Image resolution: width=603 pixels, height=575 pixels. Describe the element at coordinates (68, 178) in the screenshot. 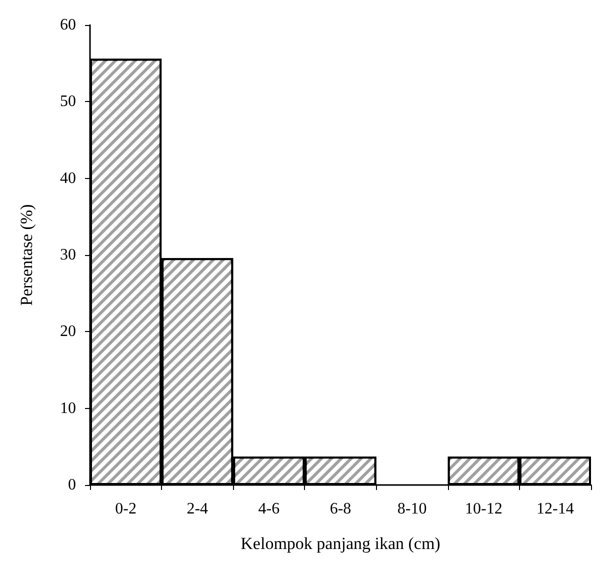

I see `y-tick-label: 40` at that location.